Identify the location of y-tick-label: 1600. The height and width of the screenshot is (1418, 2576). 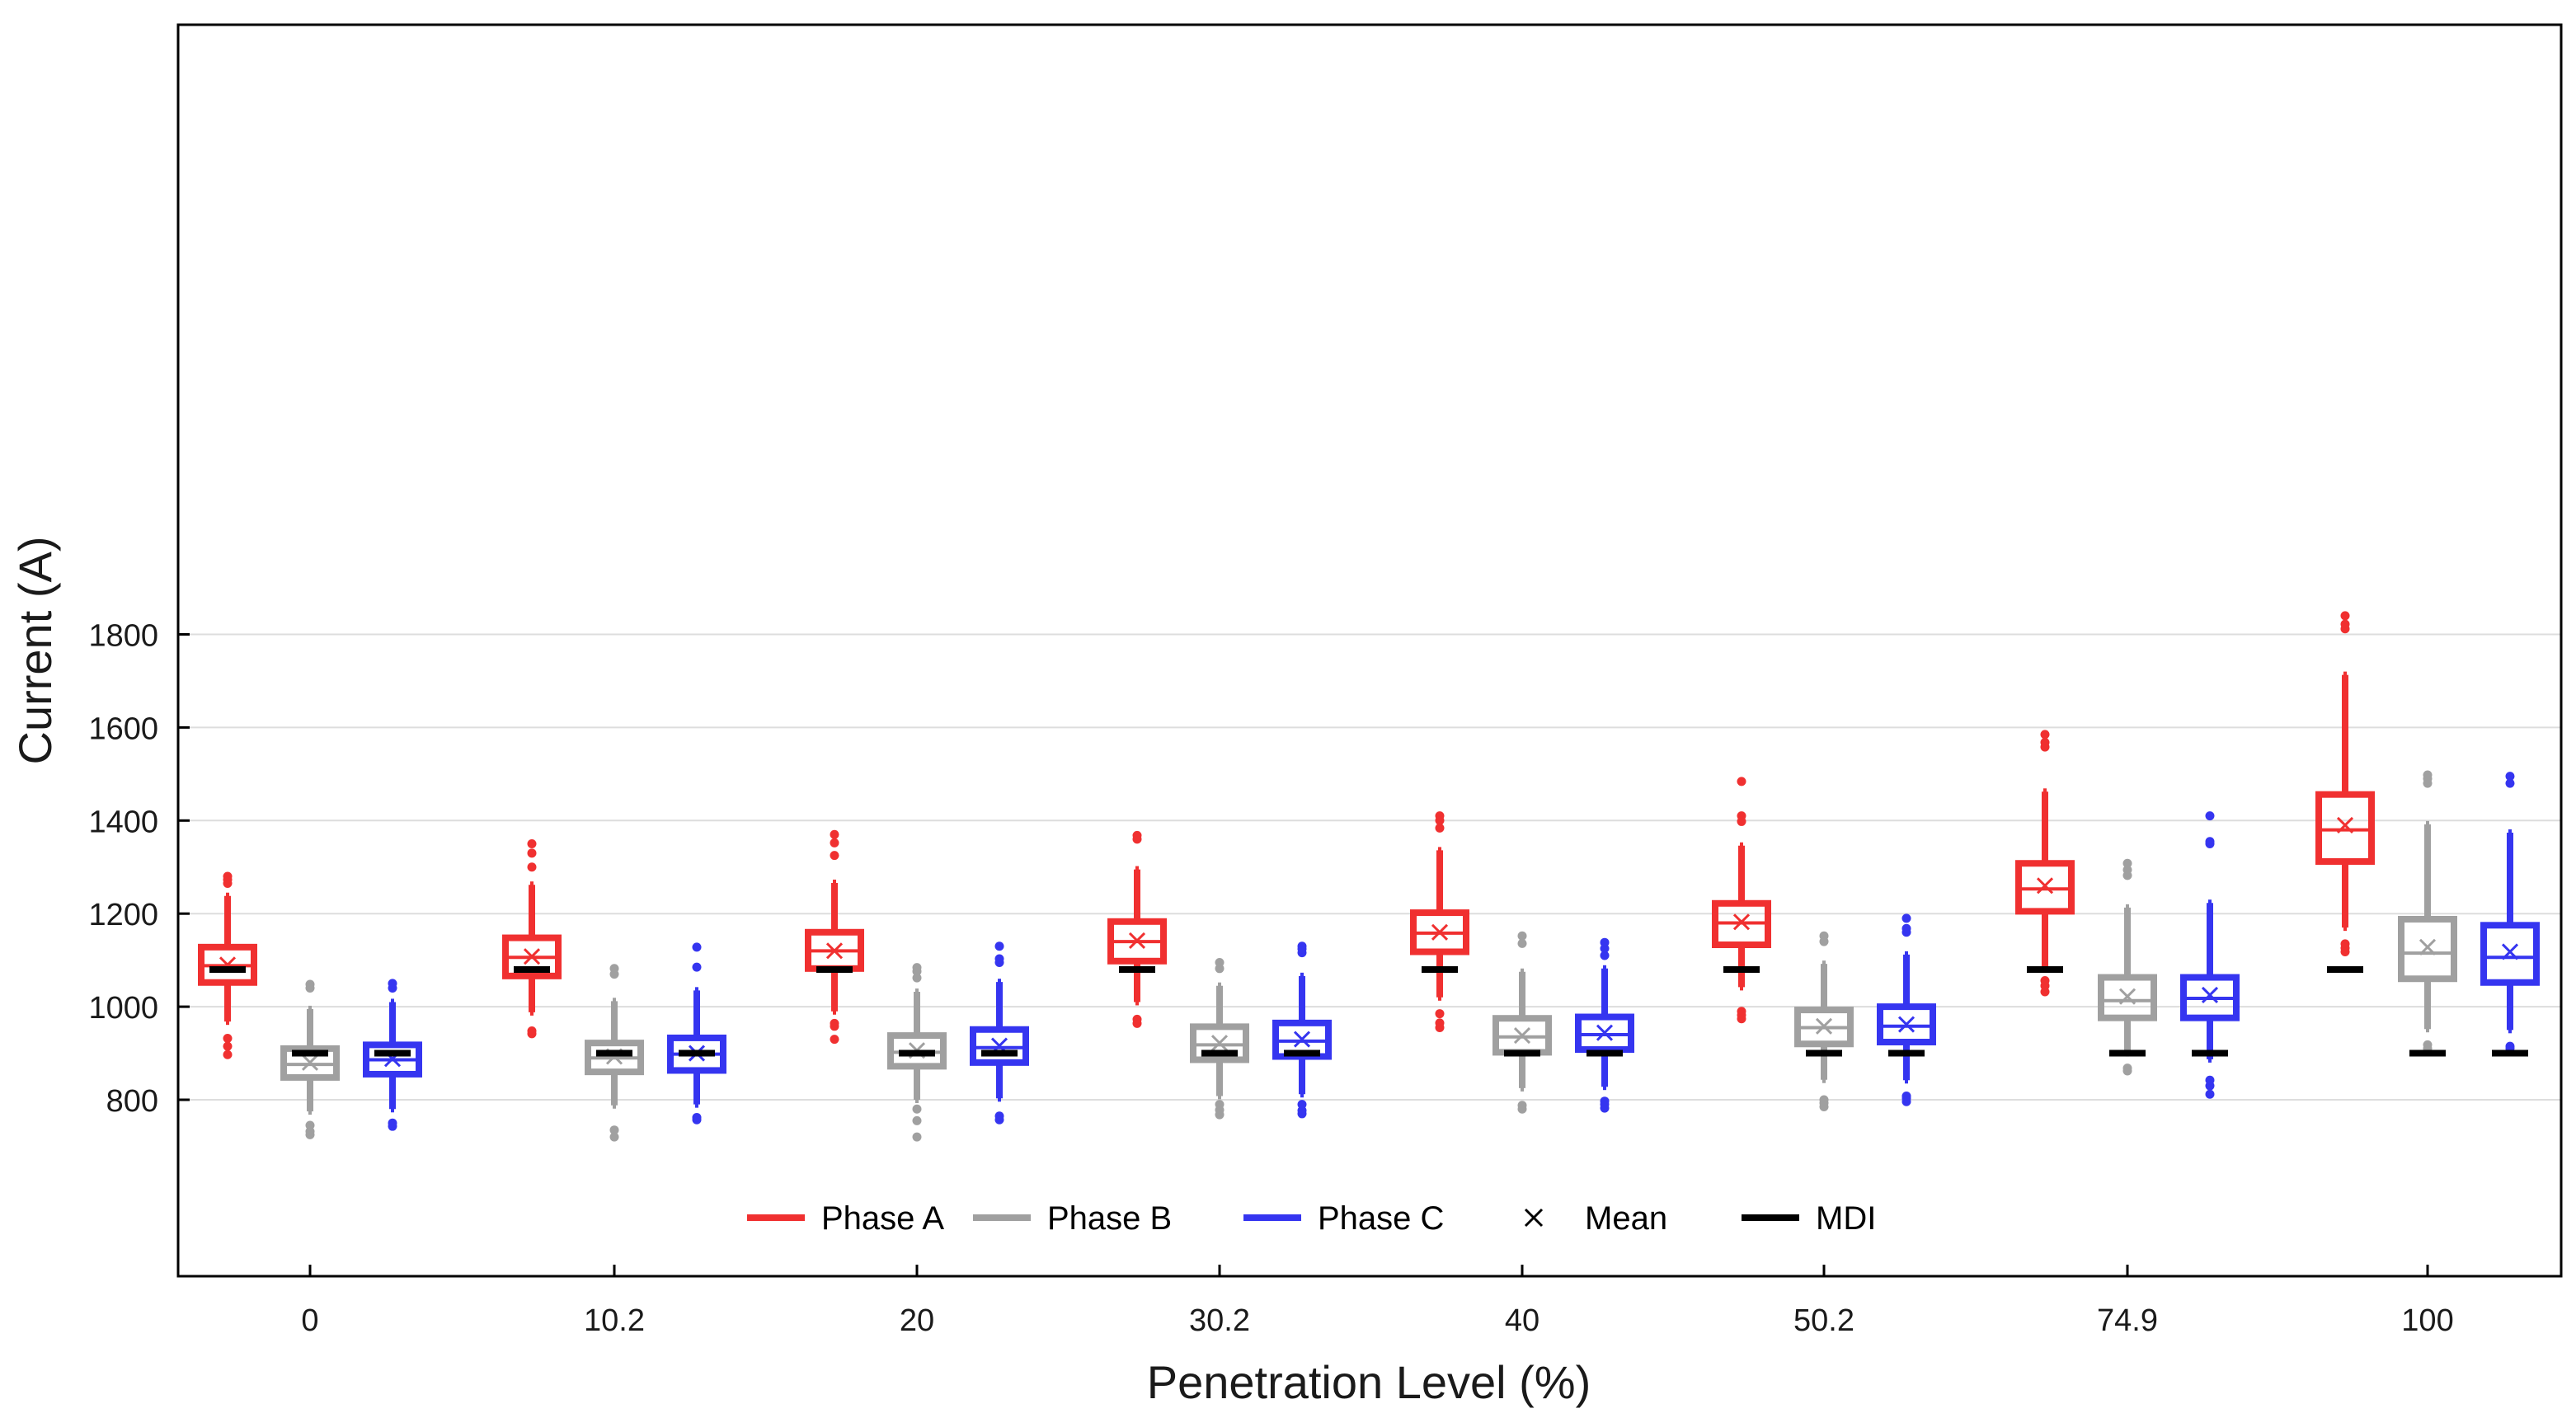
(123, 728).